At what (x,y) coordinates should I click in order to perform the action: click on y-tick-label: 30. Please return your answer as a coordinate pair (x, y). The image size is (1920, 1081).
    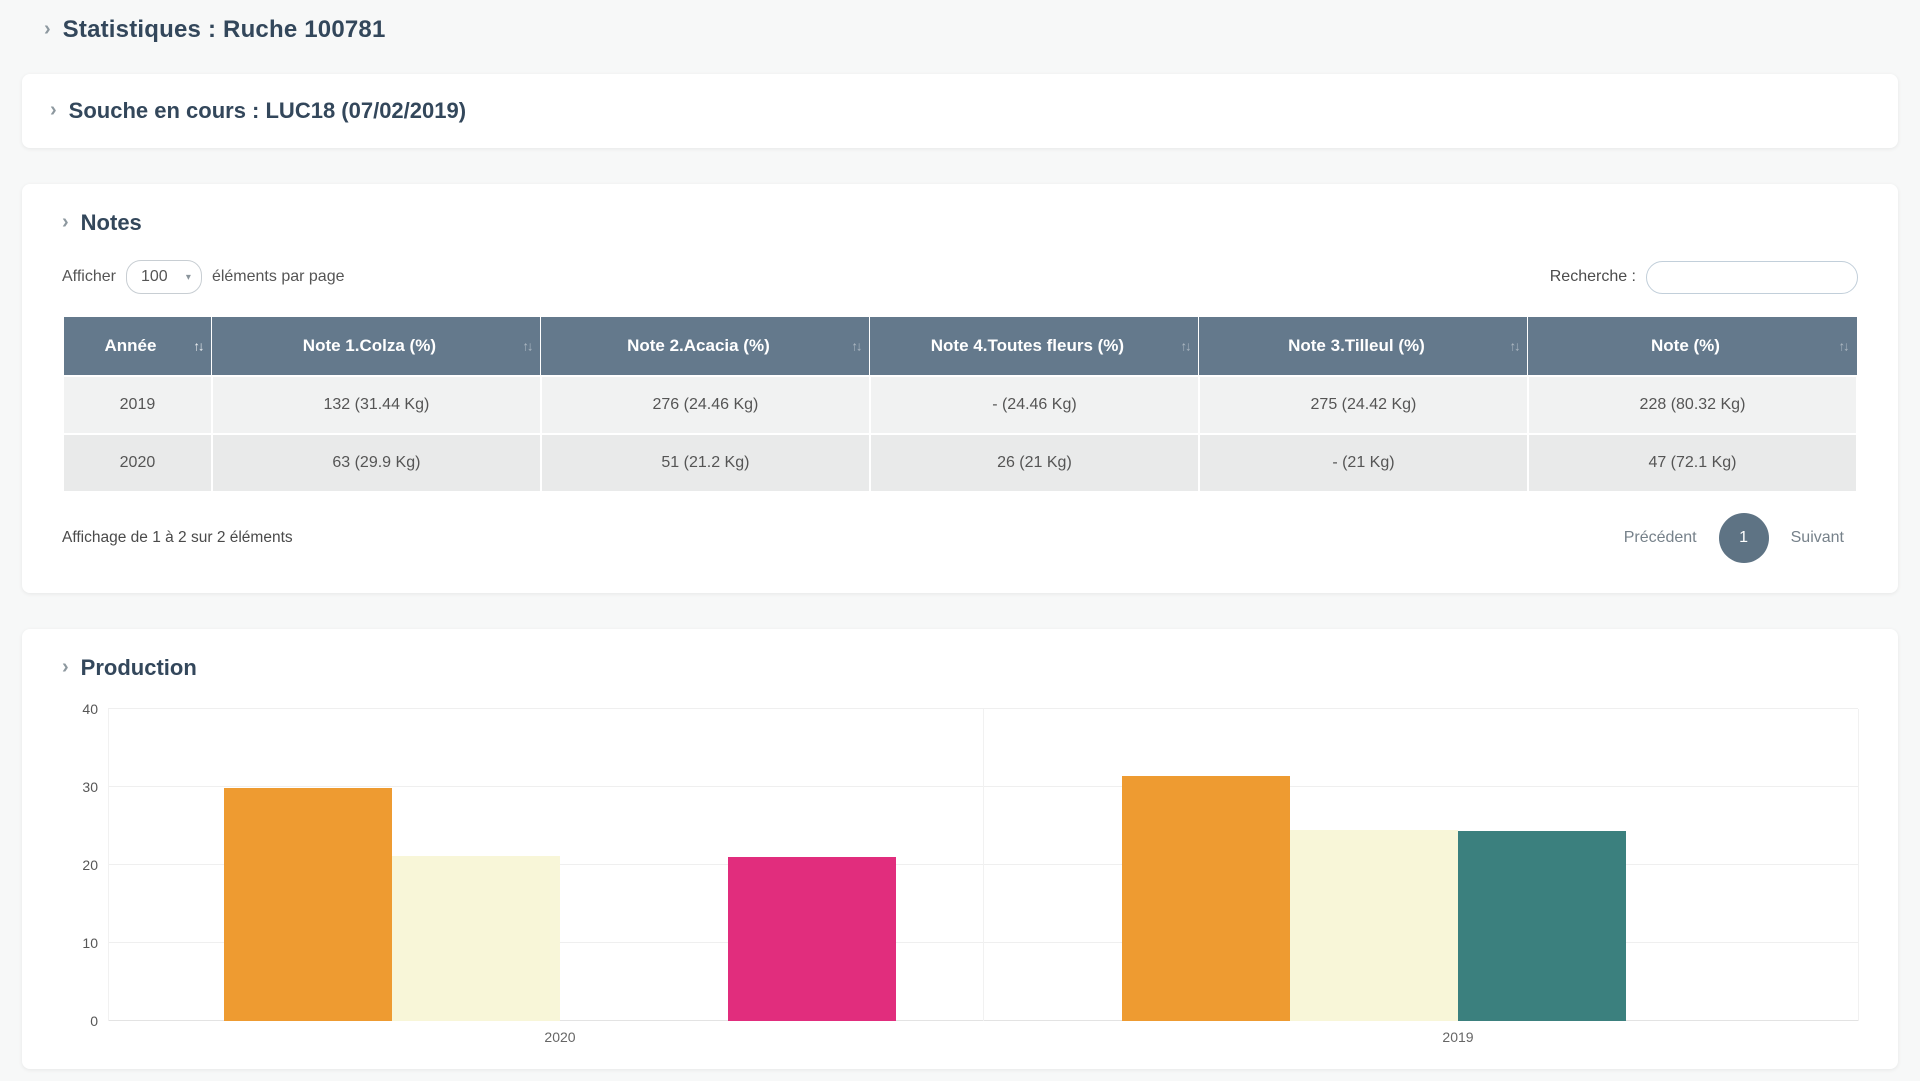
    Looking at the image, I should click on (90, 787).